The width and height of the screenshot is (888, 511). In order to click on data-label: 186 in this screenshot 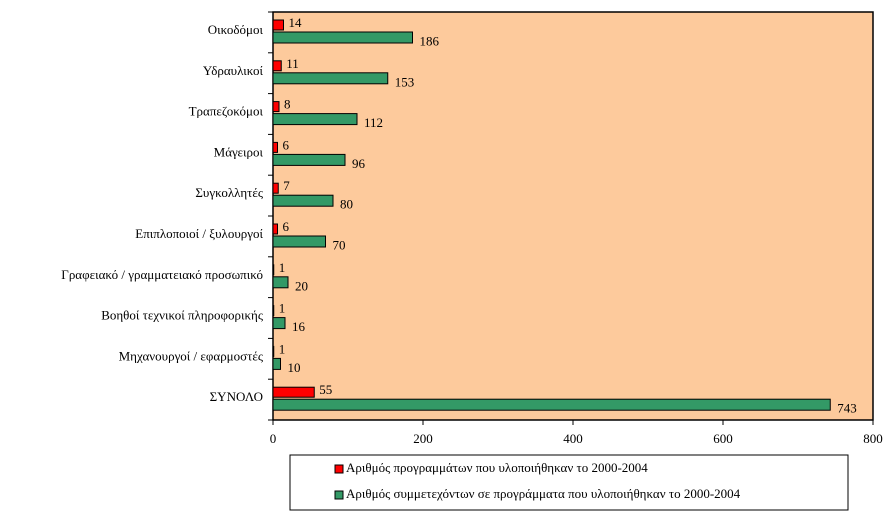, I will do `click(430, 40)`.